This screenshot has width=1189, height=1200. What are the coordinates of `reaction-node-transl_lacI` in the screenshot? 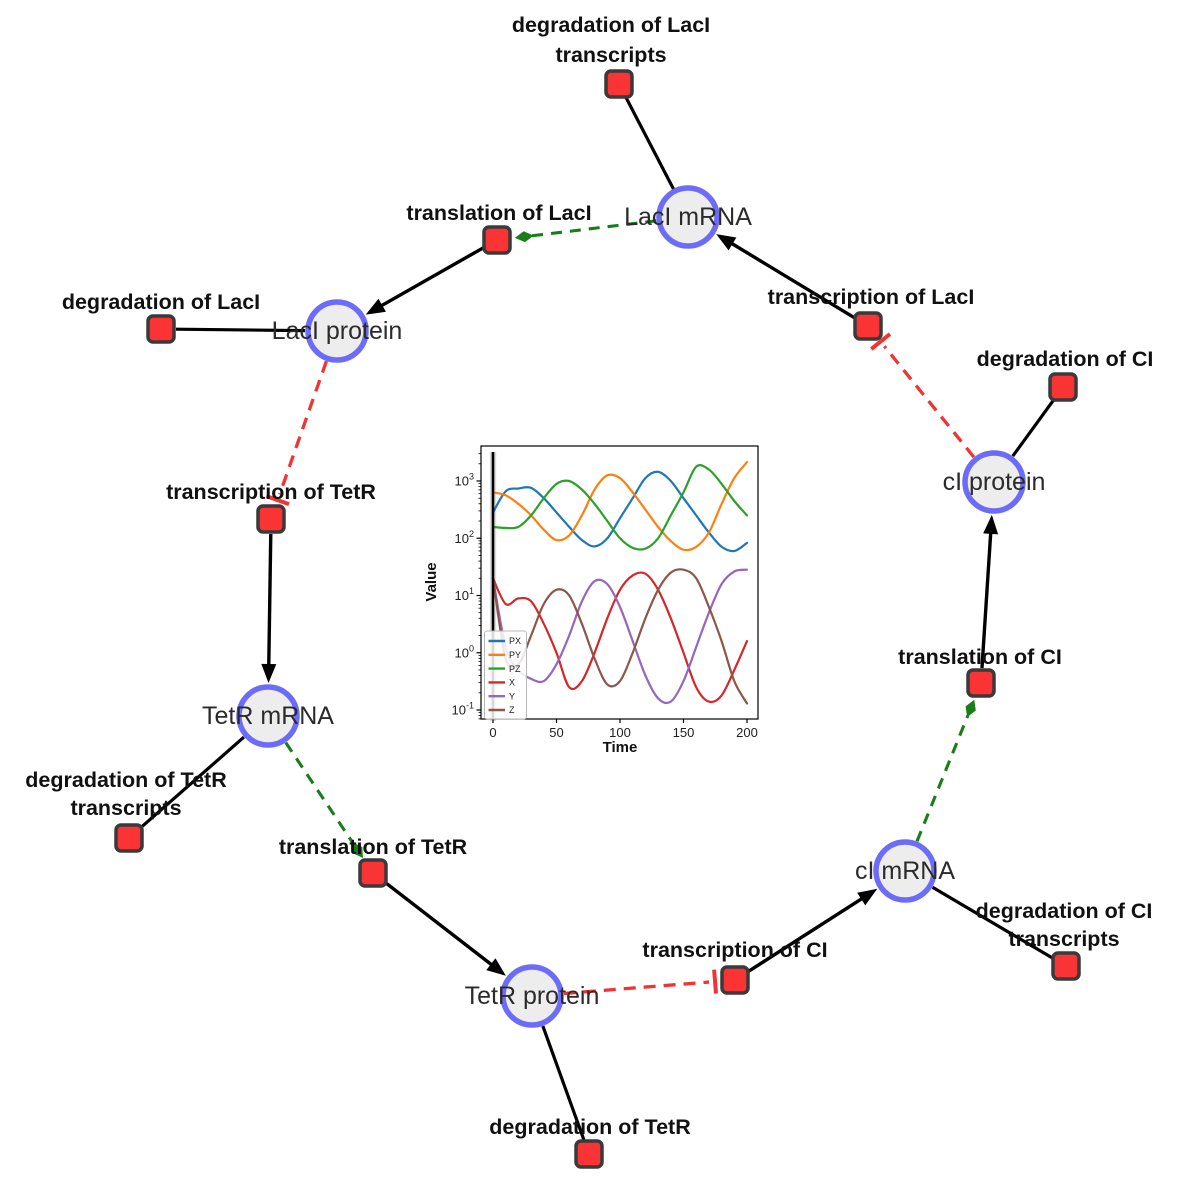 It's located at (497, 240).